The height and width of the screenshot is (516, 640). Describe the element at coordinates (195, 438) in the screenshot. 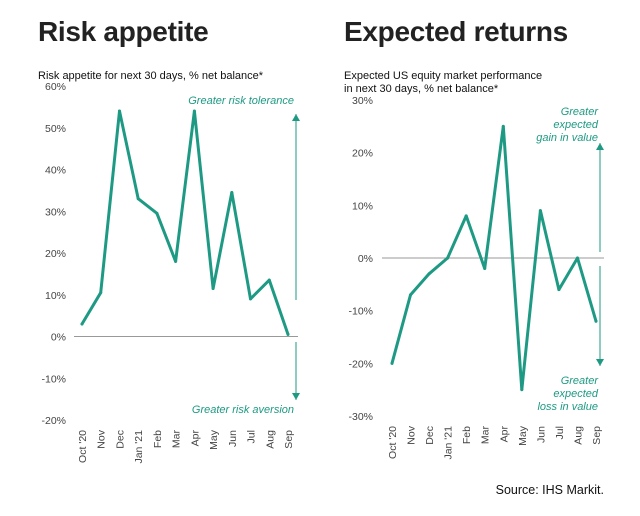

I see `risk-appetite-x-tick-label: Apr` at that location.